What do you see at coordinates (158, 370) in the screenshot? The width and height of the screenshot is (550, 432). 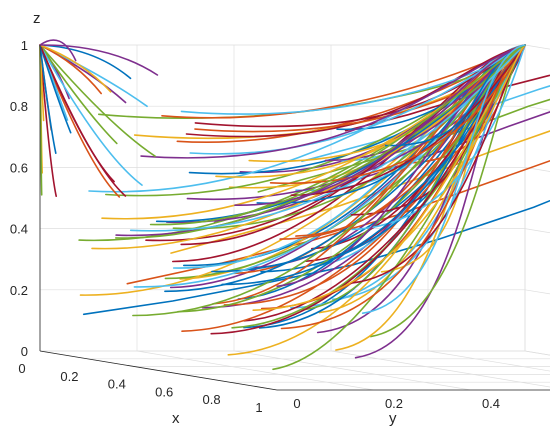 I see `x-axis-line` at bounding box center [158, 370].